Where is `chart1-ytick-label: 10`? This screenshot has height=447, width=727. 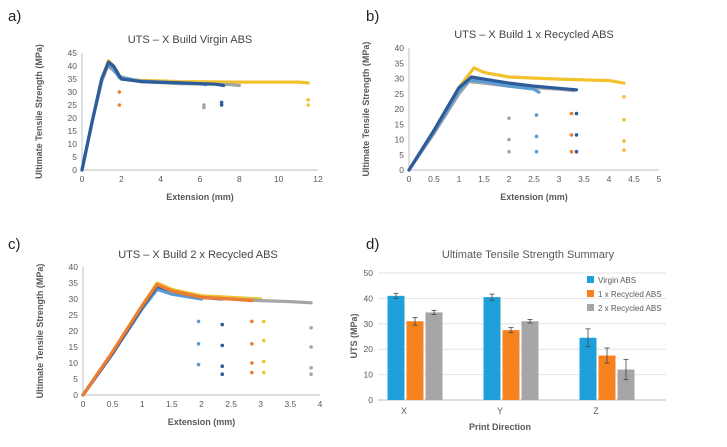 chart1-ytick-label: 10 is located at coordinates (400, 140).